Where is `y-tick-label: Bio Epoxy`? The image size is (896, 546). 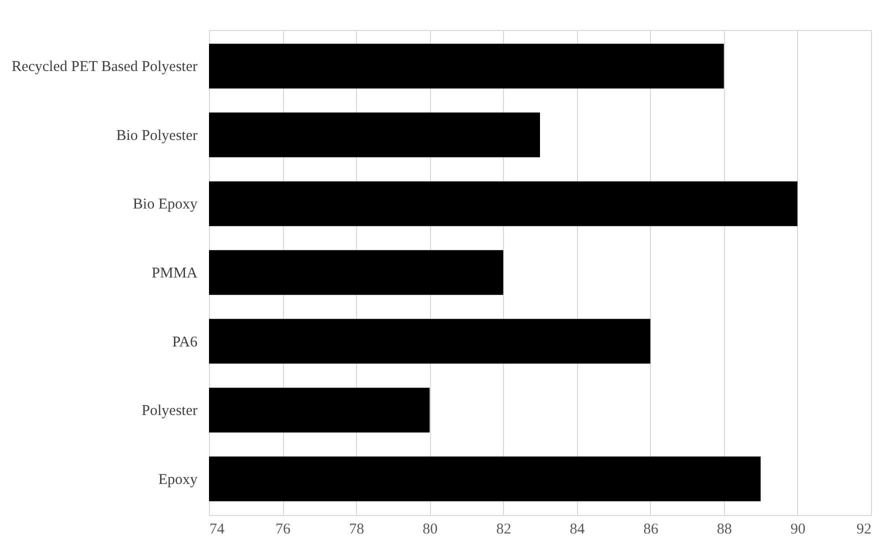
y-tick-label: Bio Epoxy is located at coordinates (165, 204).